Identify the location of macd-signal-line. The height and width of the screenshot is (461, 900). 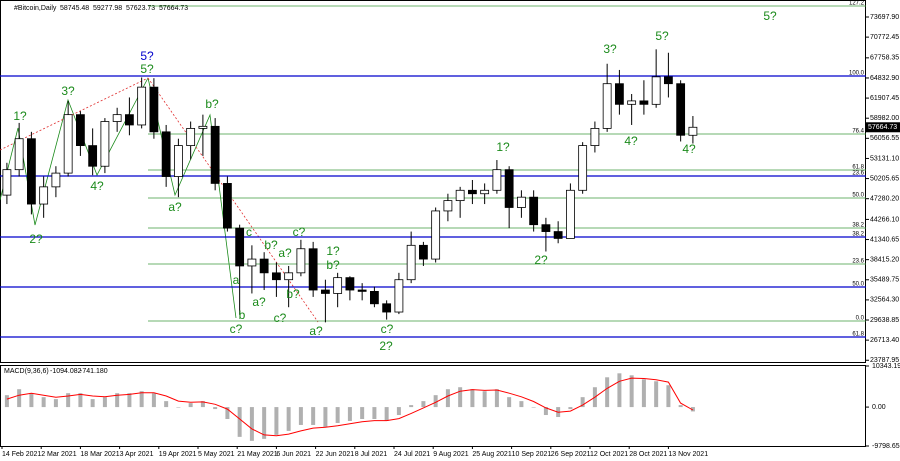
(350, 407).